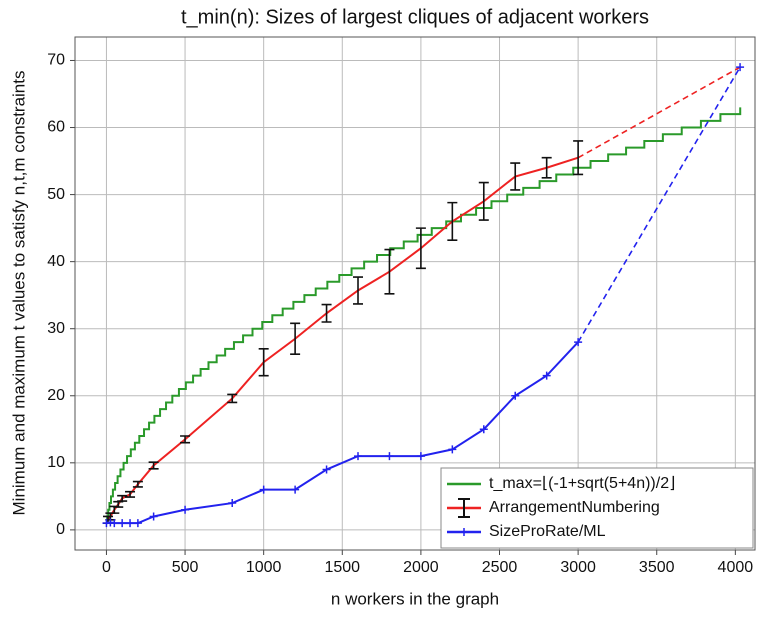 The height and width of the screenshot is (620, 766). What do you see at coordinates (56, 462) in the screenshot?
I see `y-tick-label: 10` at bounding box center [56, 462].